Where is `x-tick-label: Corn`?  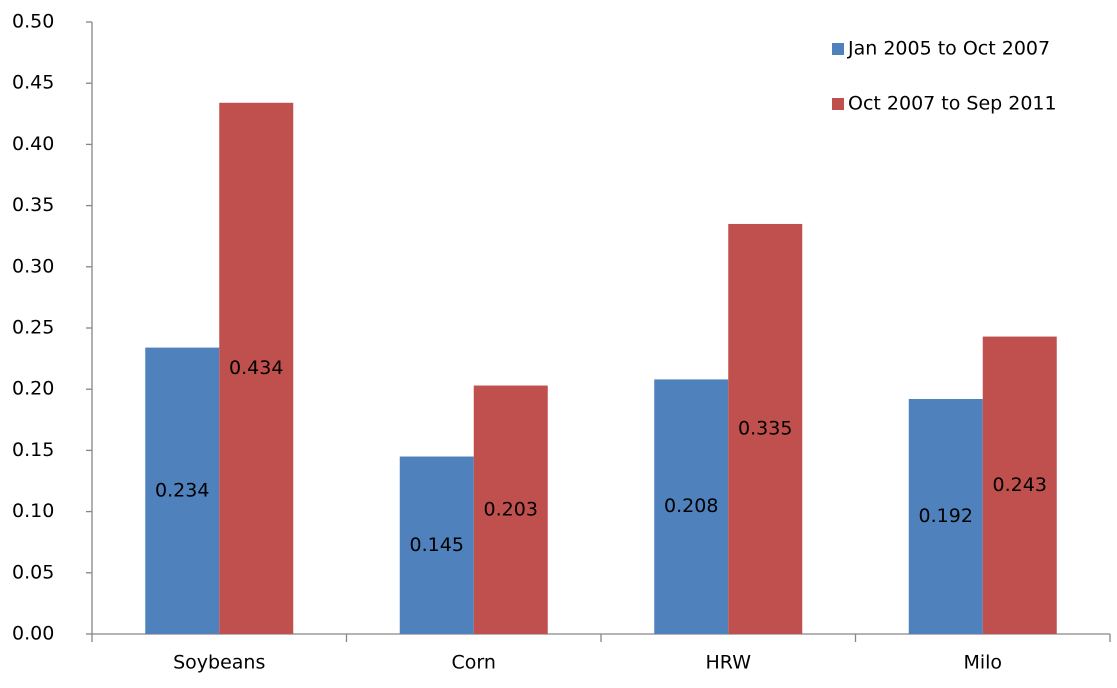
x-tick-label: Corn is located at coordinates (474, 663).